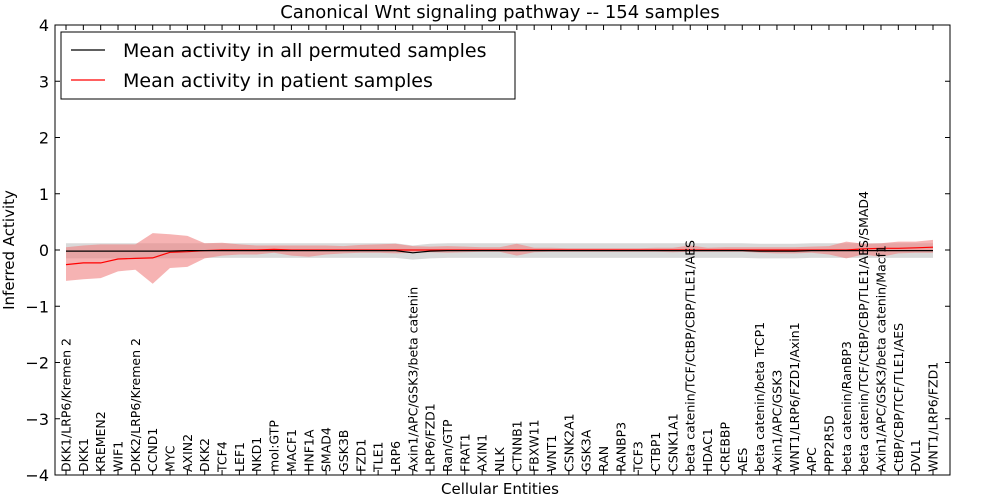 The image size is (1000, 500). I want to click on x-tick-label: GSK3B, so click(343, 451).